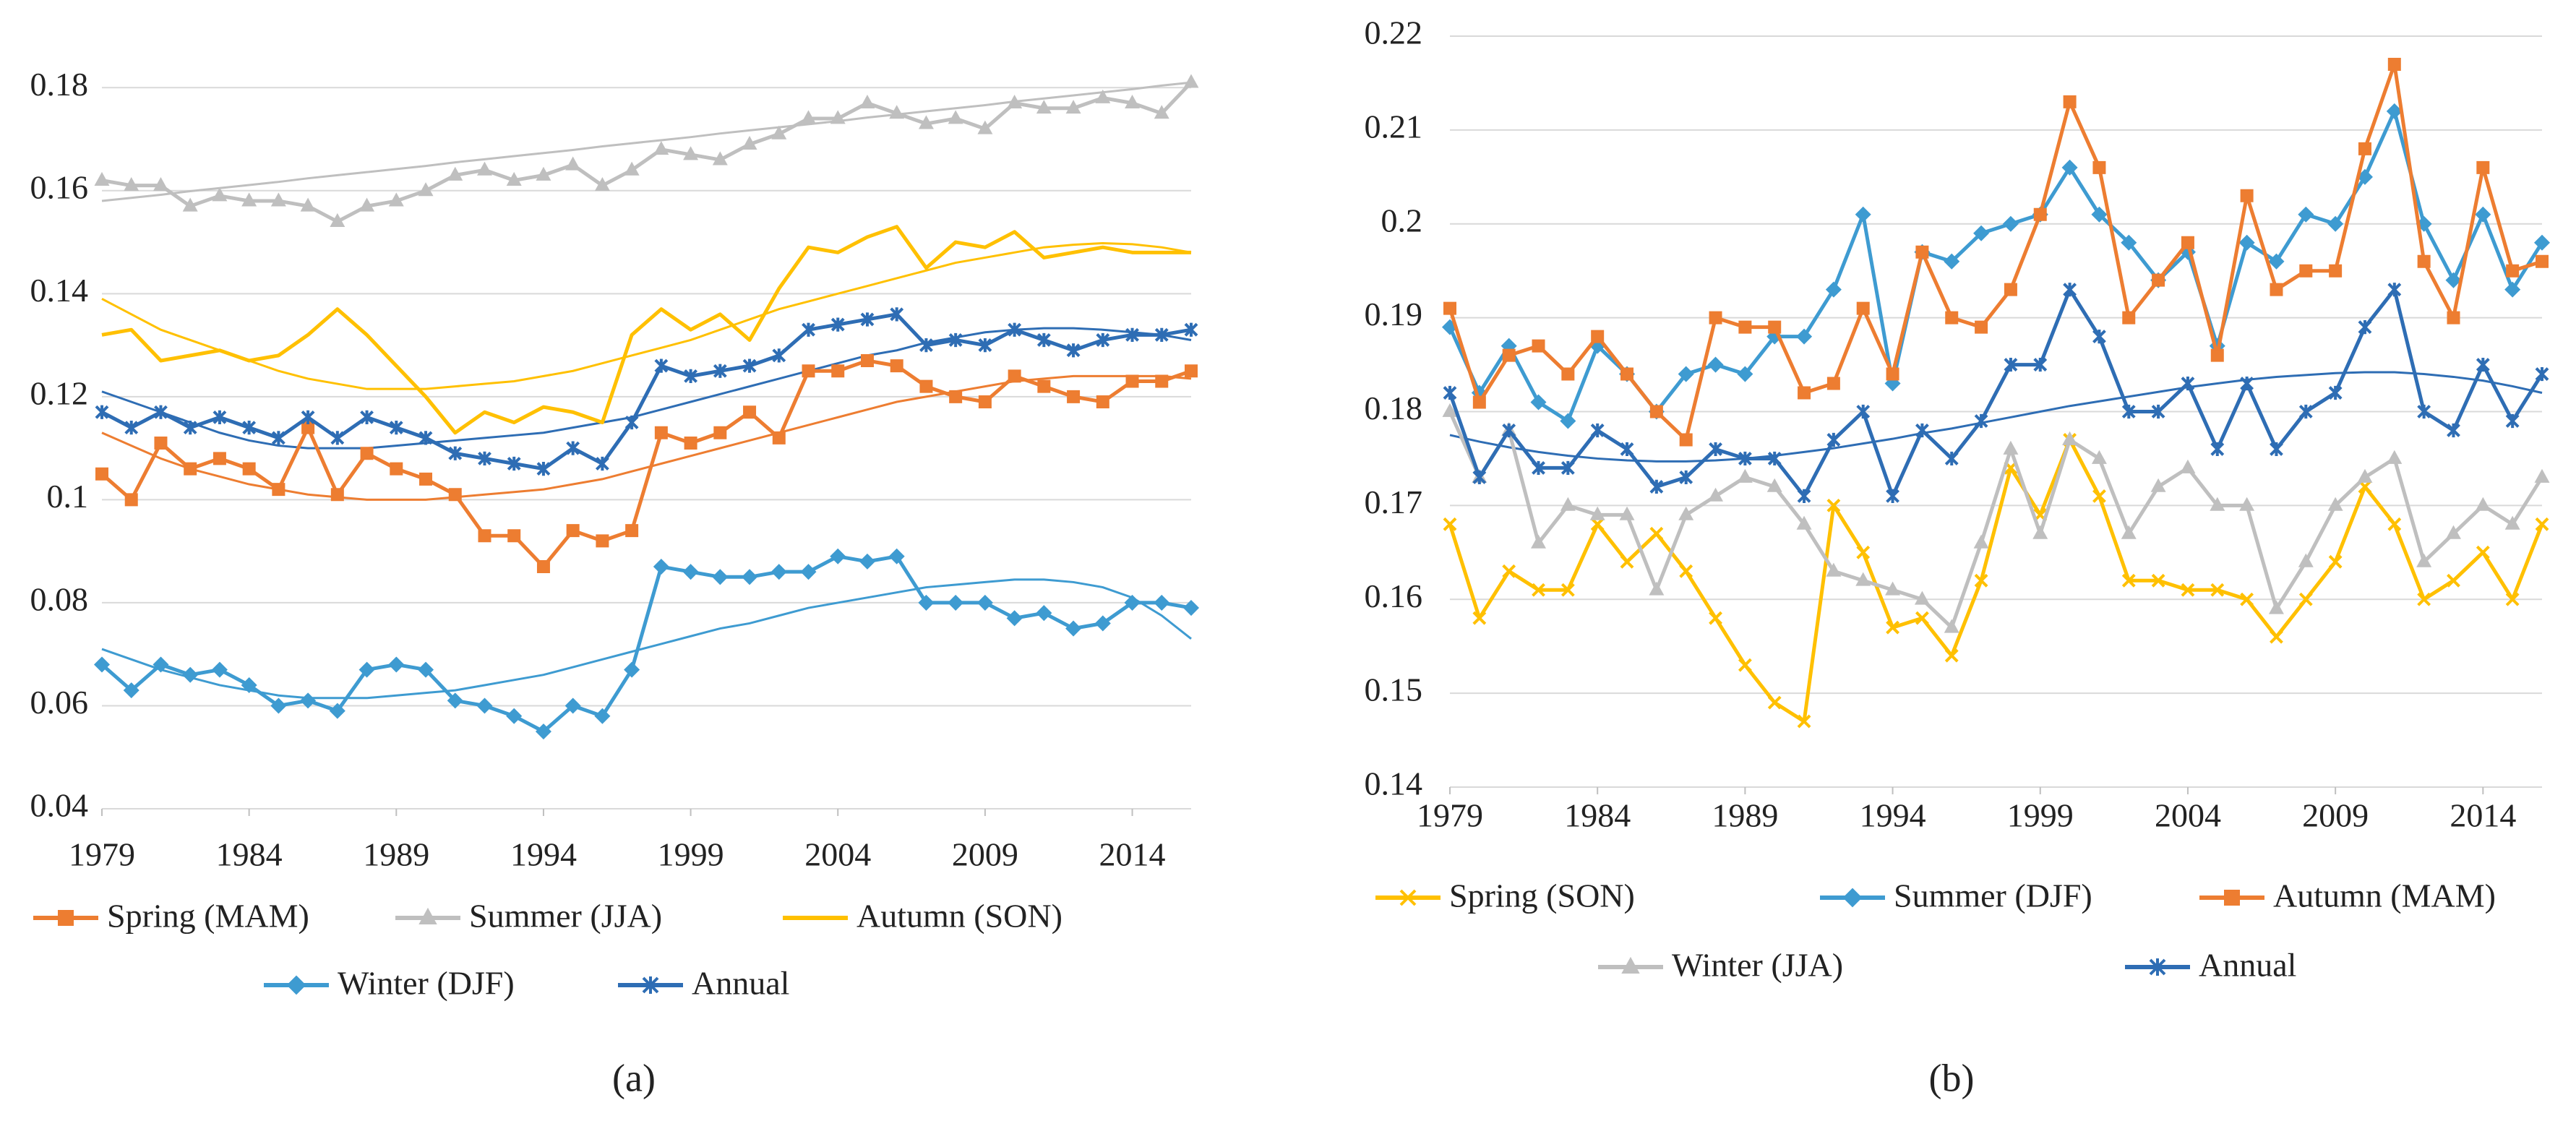  Describe the element at coordinates (60, 84) in the screenshot. I see `y-tick-label: 0.18` at that location.